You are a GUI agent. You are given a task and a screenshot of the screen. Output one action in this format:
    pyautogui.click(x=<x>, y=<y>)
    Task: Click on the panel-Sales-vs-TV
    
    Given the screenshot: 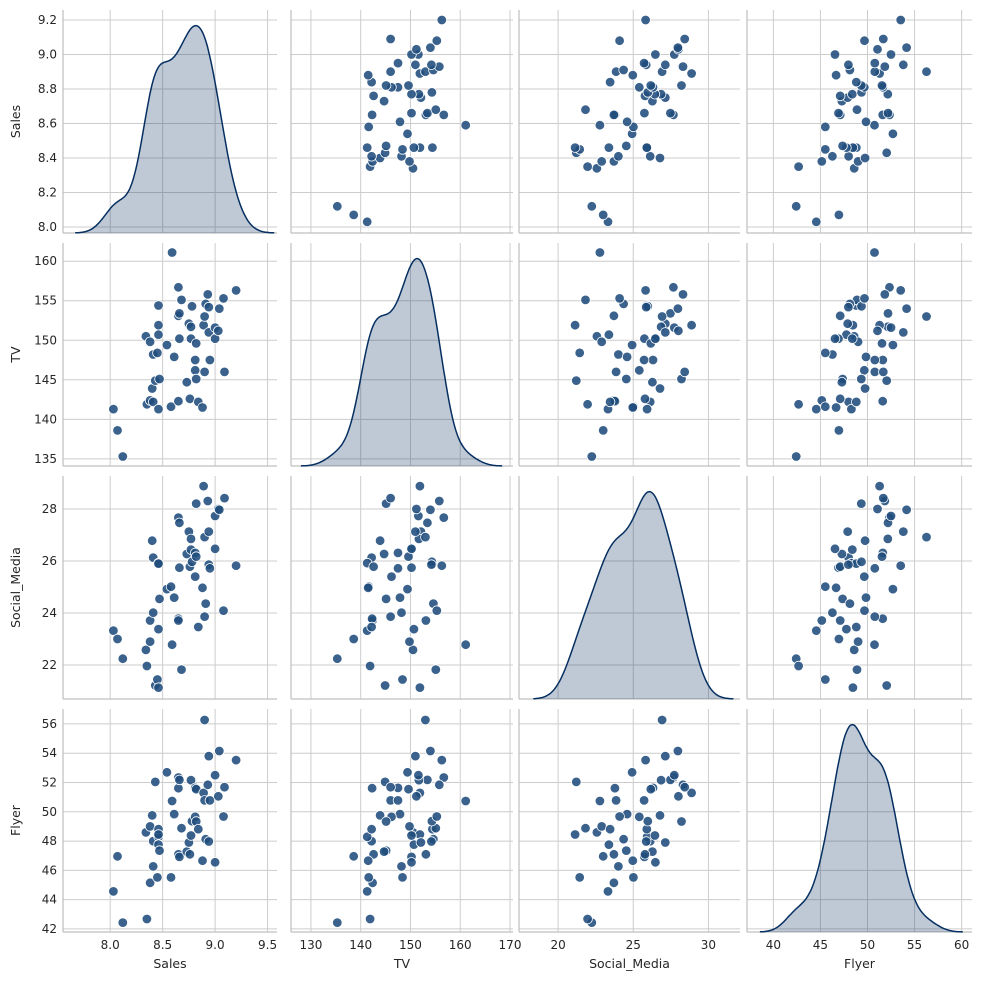 What is the action you would take?
    pyautogui.click(x=401, y=122)
    